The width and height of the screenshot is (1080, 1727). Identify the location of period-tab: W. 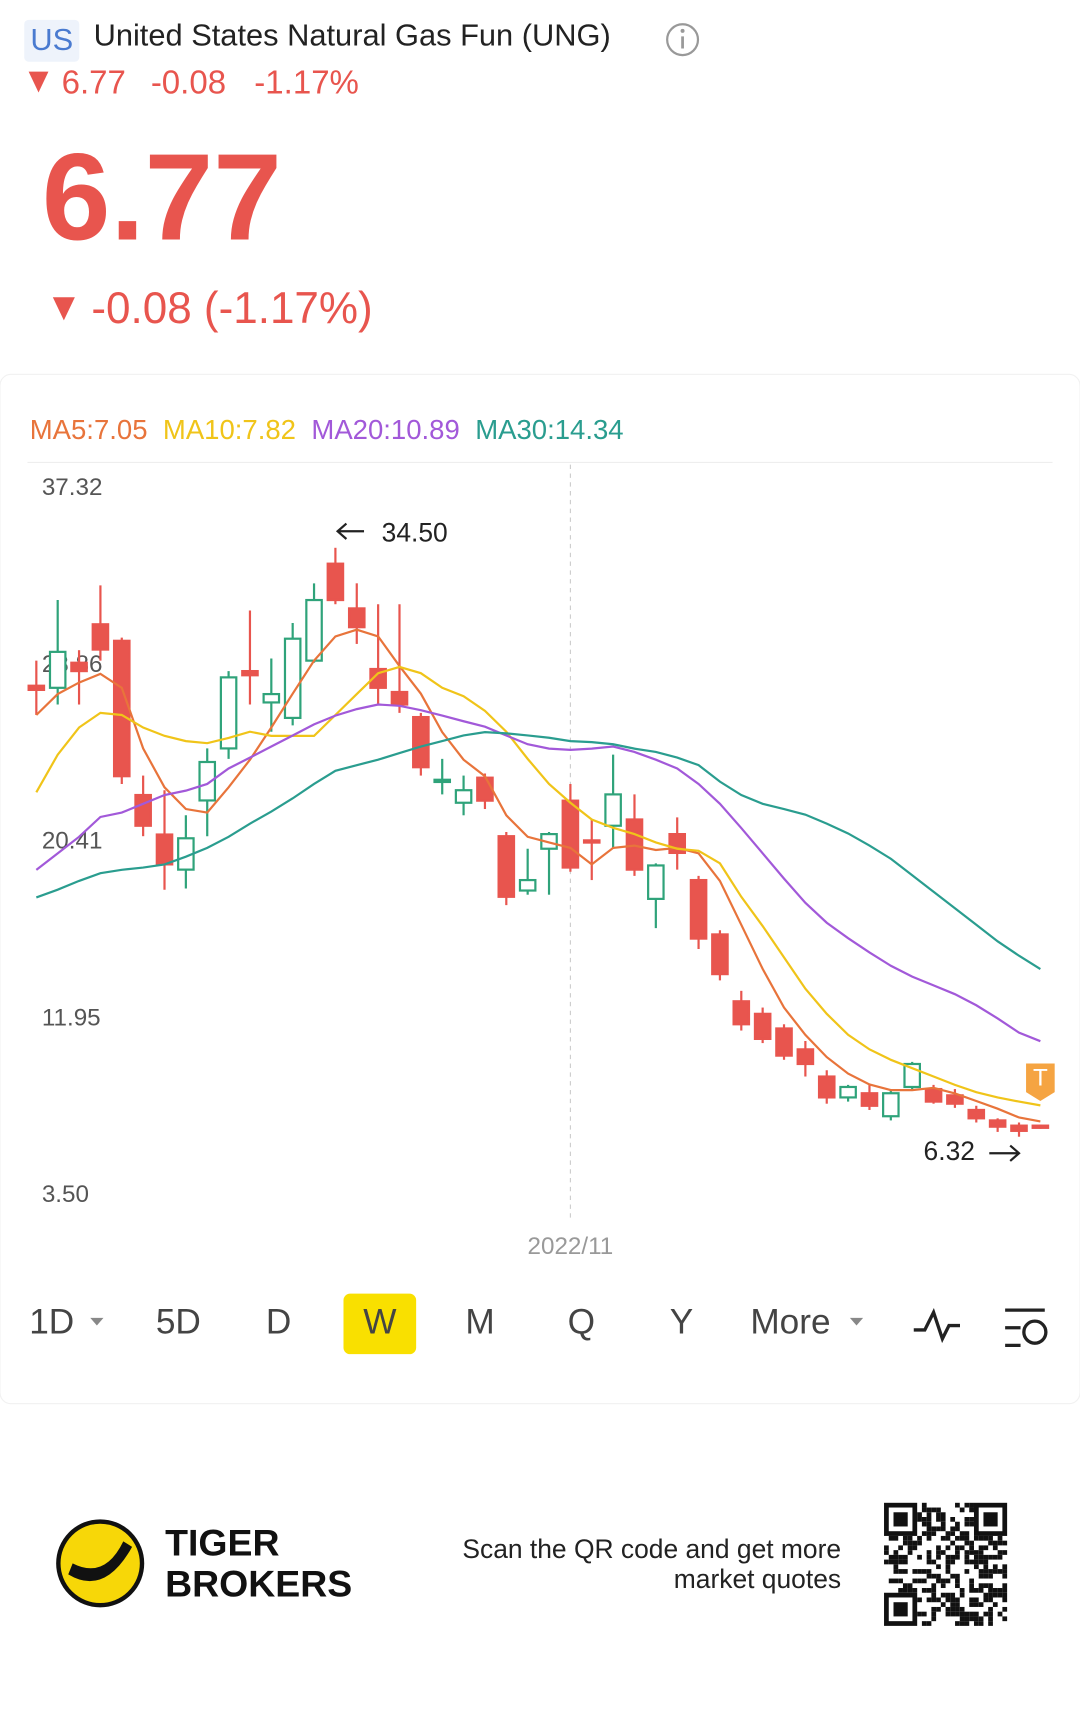
(380, 1322).